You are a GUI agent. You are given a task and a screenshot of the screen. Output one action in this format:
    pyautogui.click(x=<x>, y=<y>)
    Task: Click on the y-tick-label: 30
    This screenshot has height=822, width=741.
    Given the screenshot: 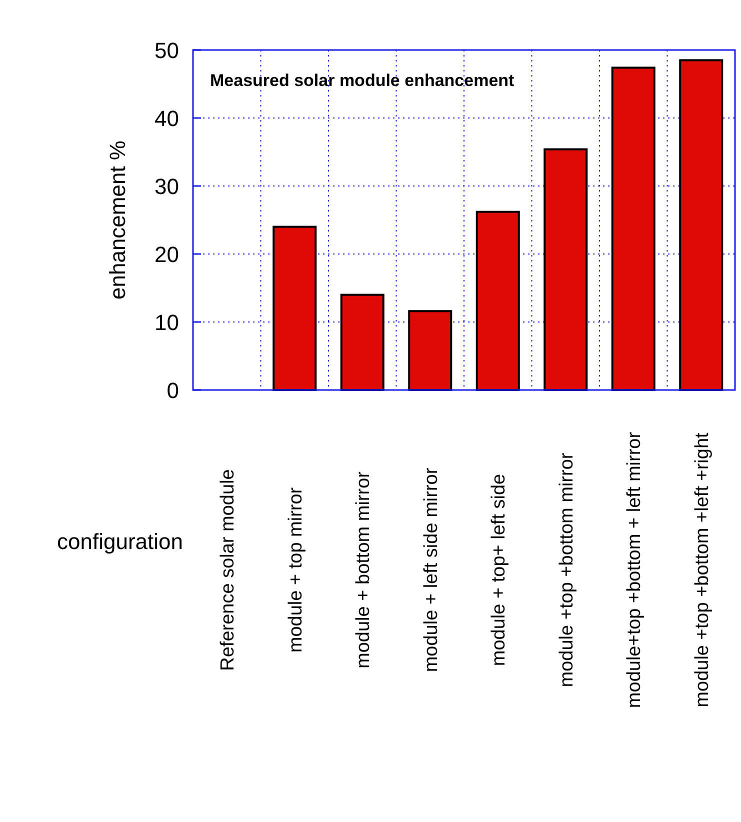 What is the action you would take?
    pyautogui.click(x=166, y=186)
    